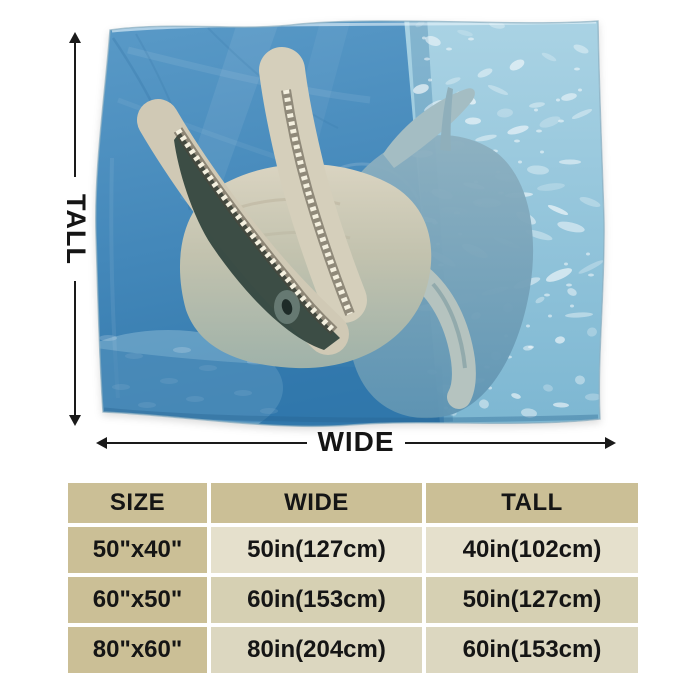 The height and width of the screenshot is (700, 700). I want to click on table-cell-wide: 60in(153cm), so click(316, 600).